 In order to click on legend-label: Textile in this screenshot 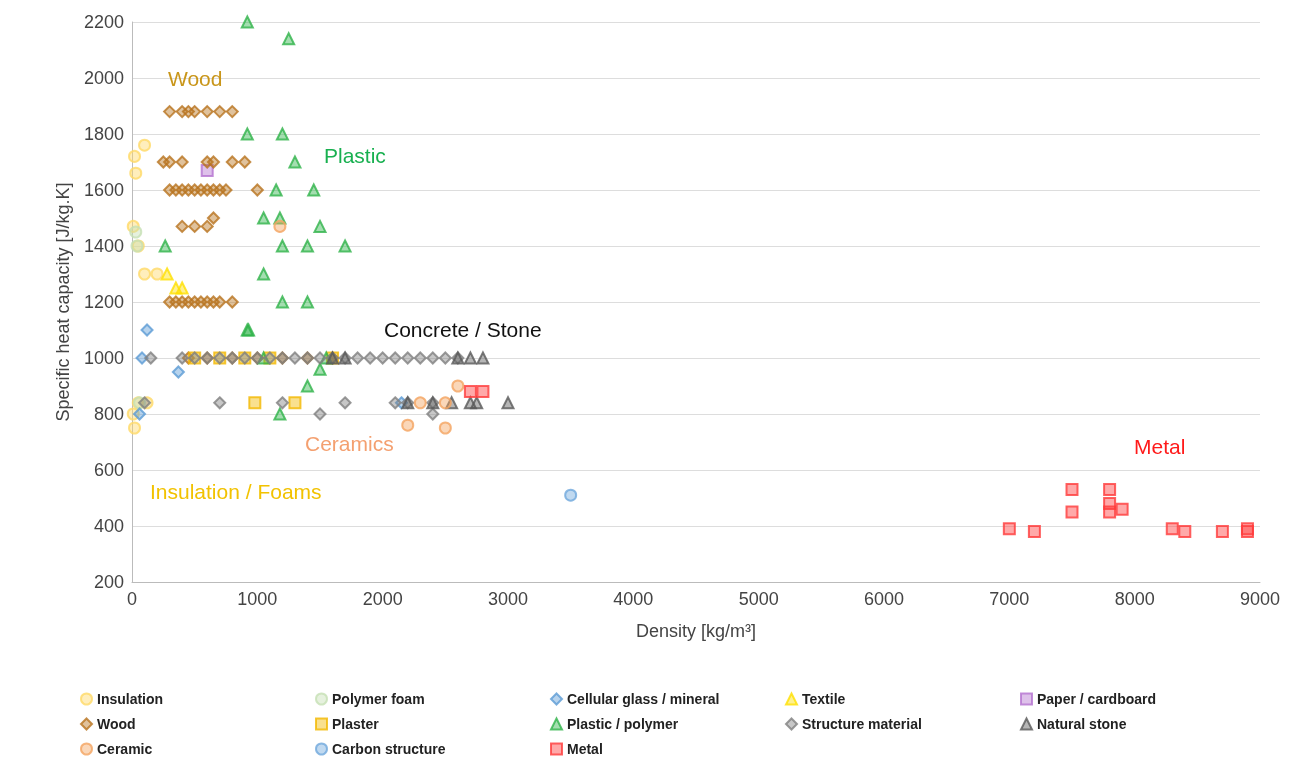, I will do `click(824, 699)`.